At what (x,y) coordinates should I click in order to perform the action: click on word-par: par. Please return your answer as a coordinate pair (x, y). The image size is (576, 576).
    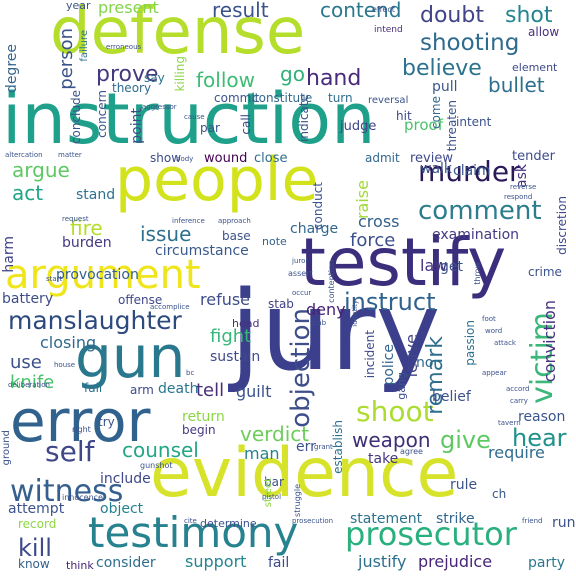
    Looking at the image, I should click on (210, 128).